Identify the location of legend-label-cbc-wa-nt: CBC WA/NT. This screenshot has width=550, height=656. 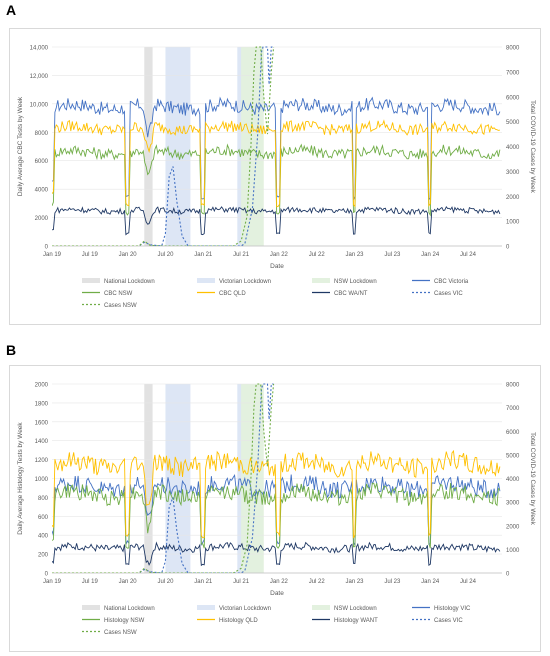
(351, 294).